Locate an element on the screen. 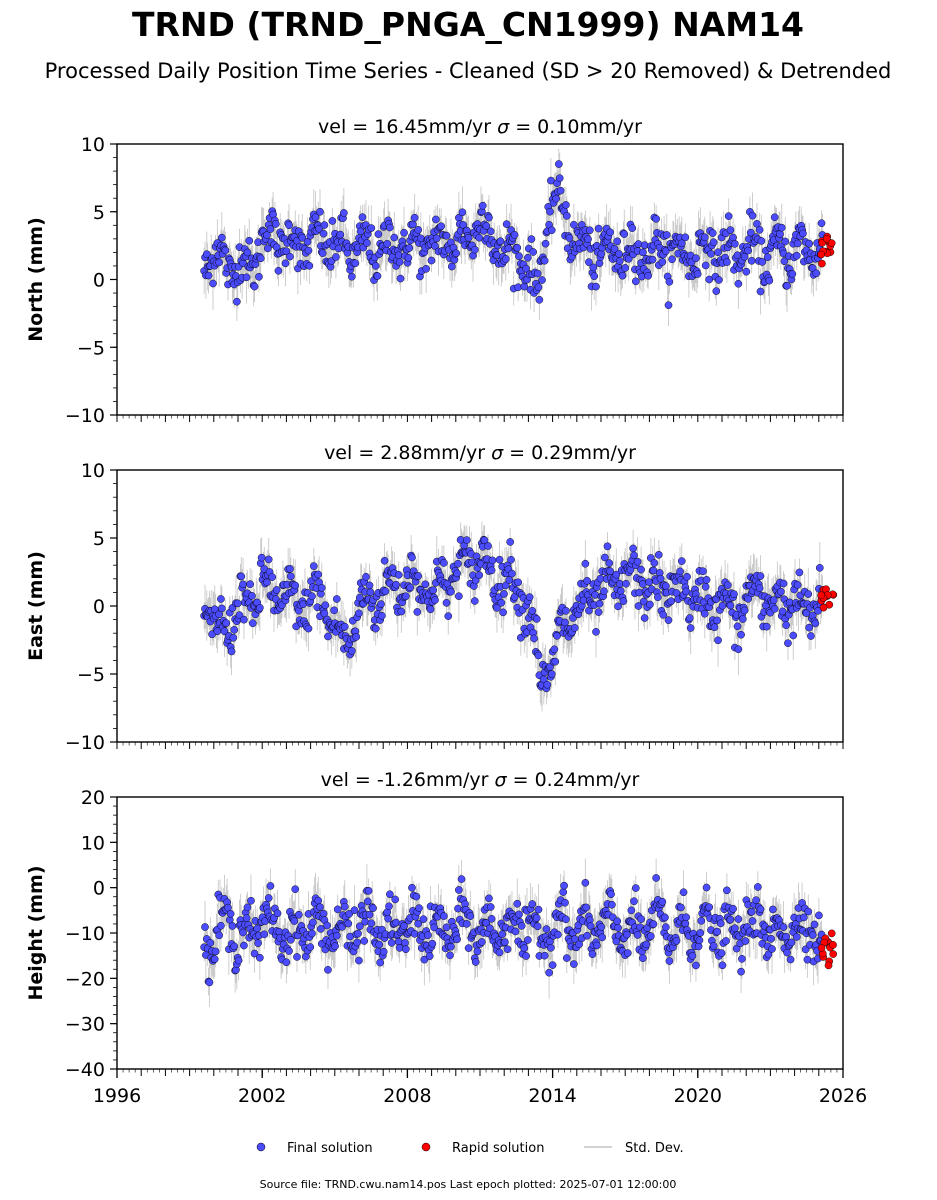  plot-area is located at coordinates (519, 932).